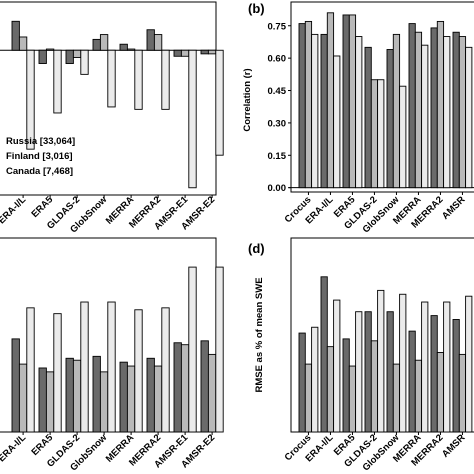 The width and height of the screenshot is (474, 474). I want to click on bar-russia-amsr, so click(456, 376).